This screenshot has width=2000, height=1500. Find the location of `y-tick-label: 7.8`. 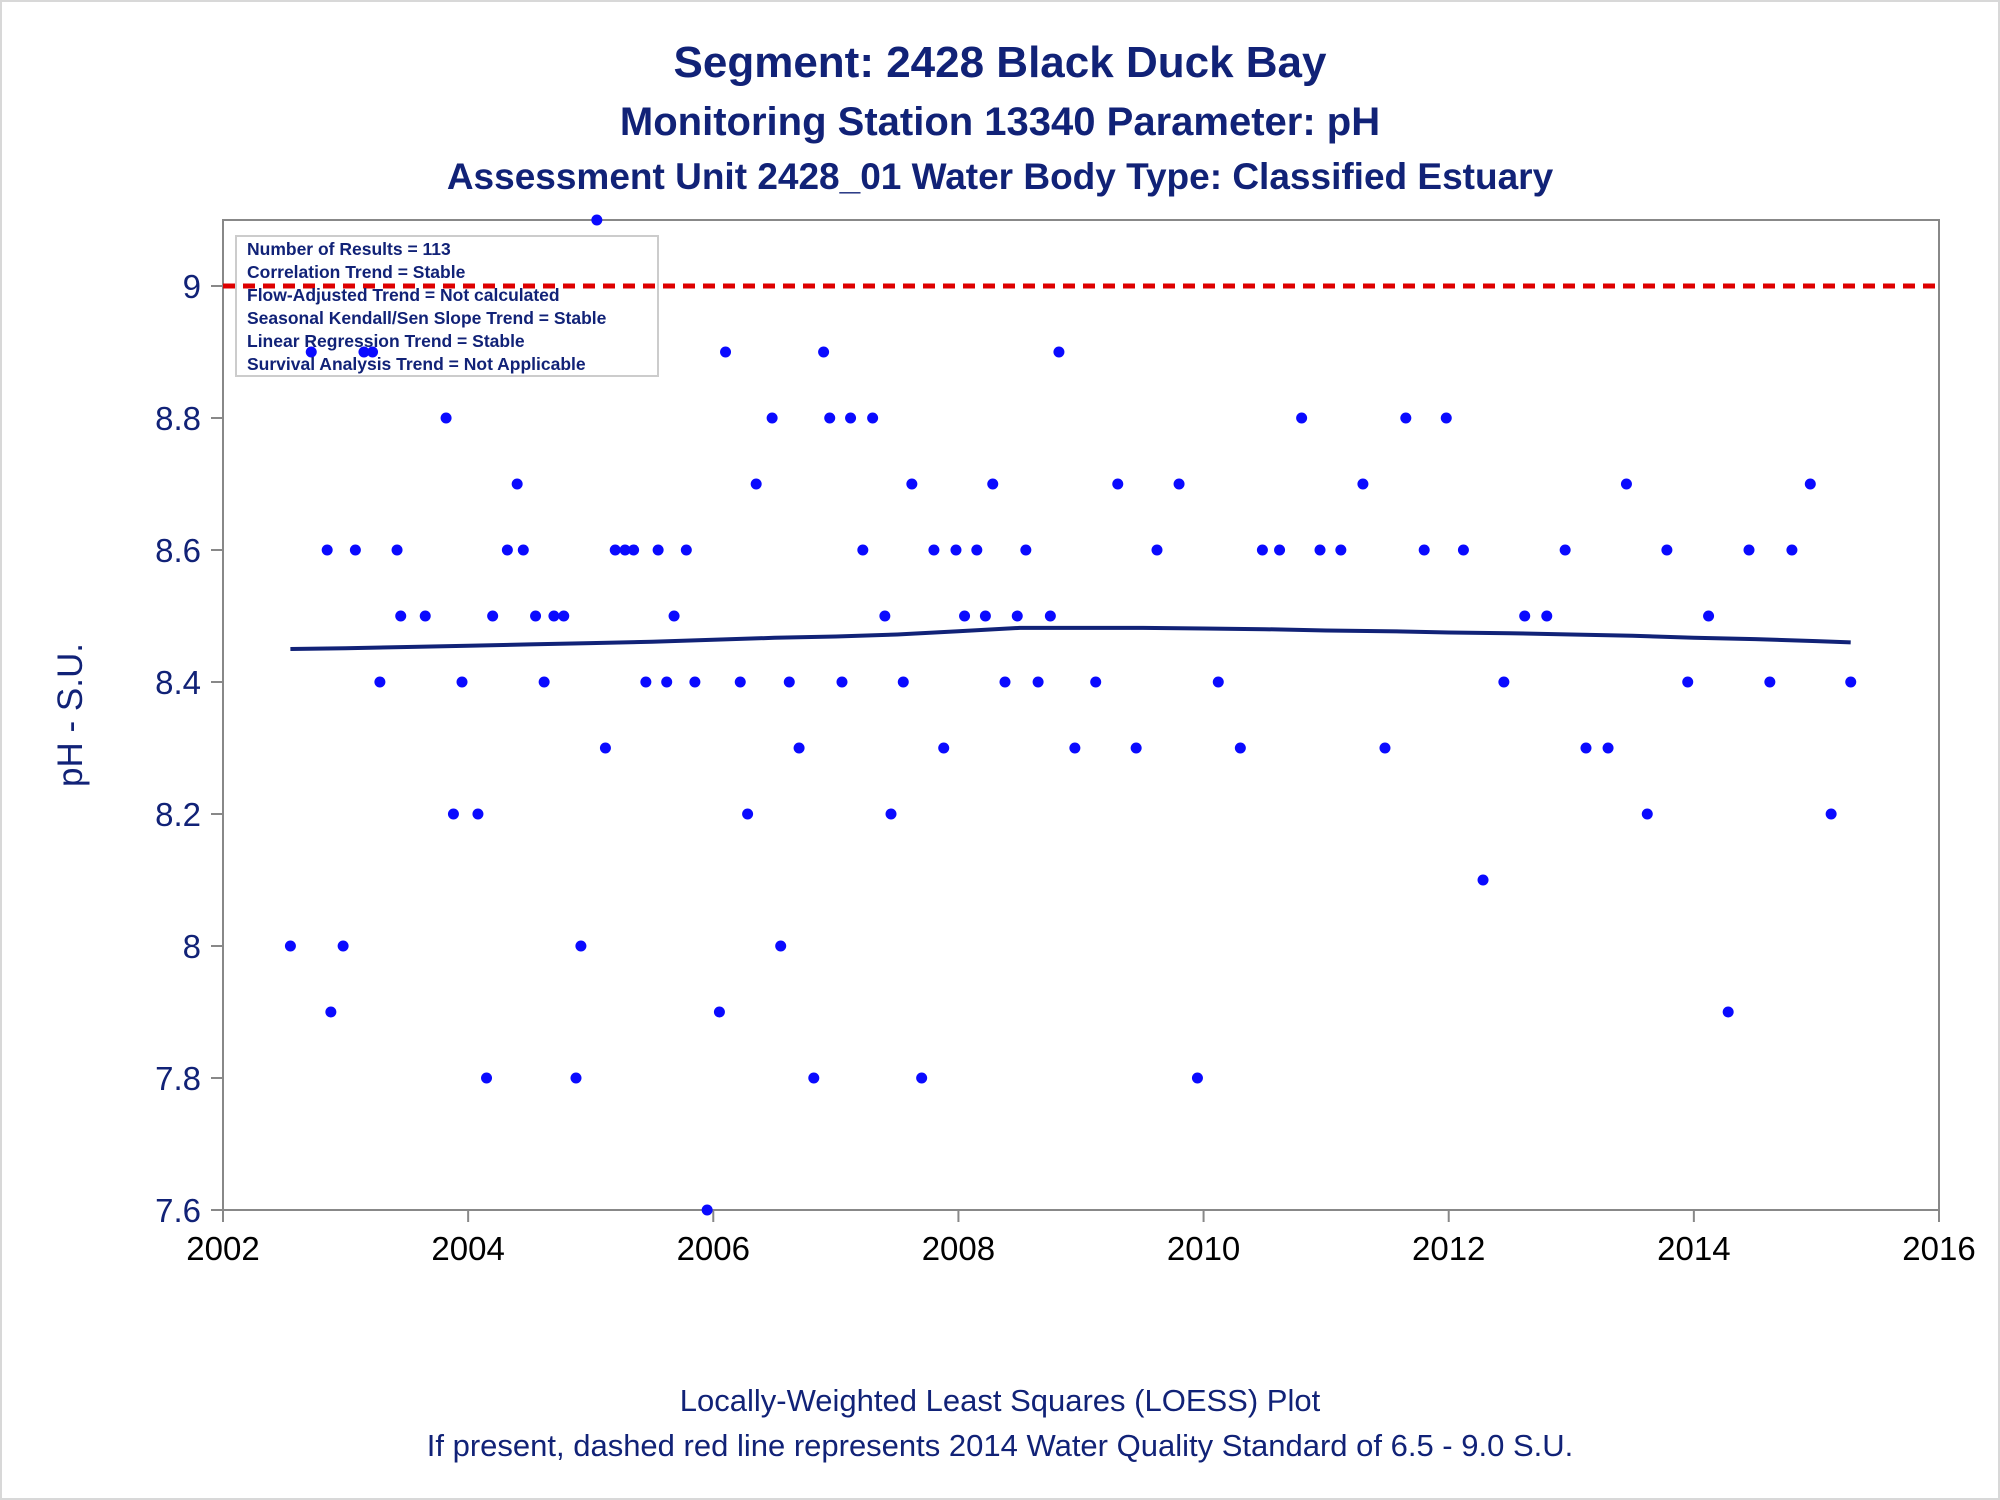

y-tick-label: 7.8 is located at coordinates (178, 1078).